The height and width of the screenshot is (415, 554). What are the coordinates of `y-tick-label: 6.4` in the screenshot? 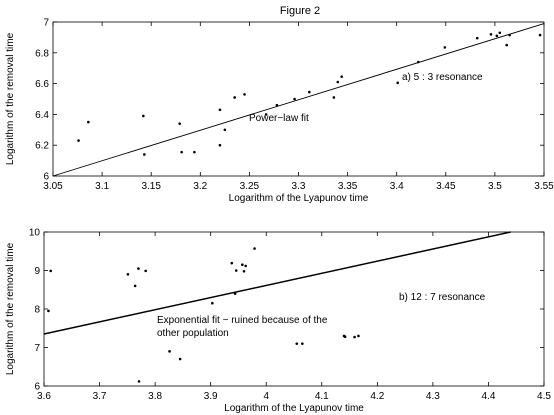 It's located at (42, 115).